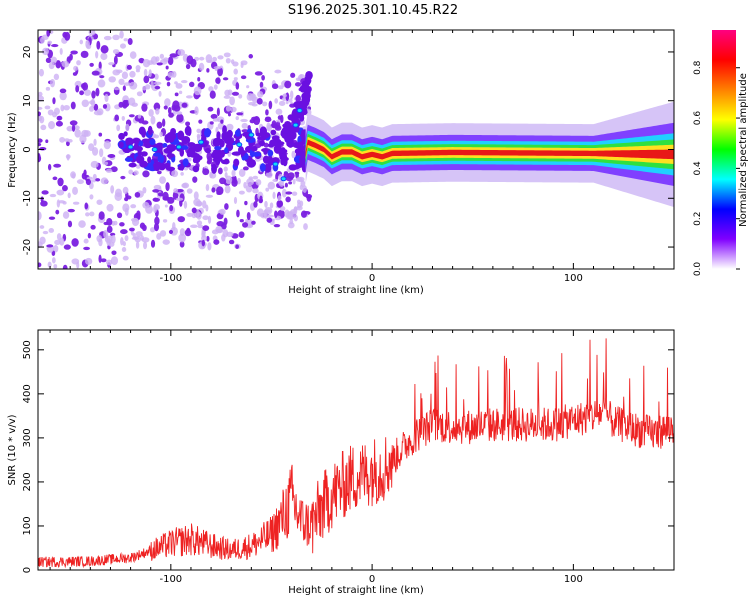  Describe the element at coordinates (27, 52) in the screenshot. I see `spectrogram-ytick-label: 20` at that location.